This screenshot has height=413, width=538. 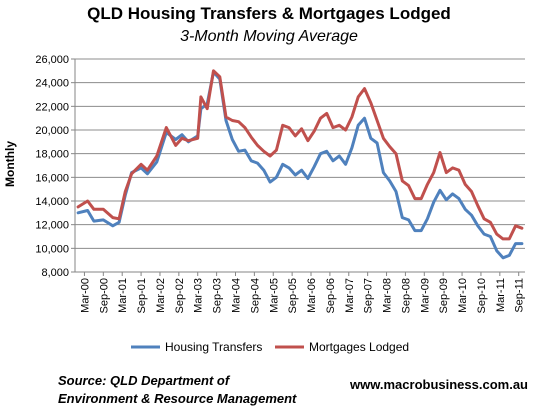 I want to click on x-tick-label: Mar-04, so click(x=236, y=295).